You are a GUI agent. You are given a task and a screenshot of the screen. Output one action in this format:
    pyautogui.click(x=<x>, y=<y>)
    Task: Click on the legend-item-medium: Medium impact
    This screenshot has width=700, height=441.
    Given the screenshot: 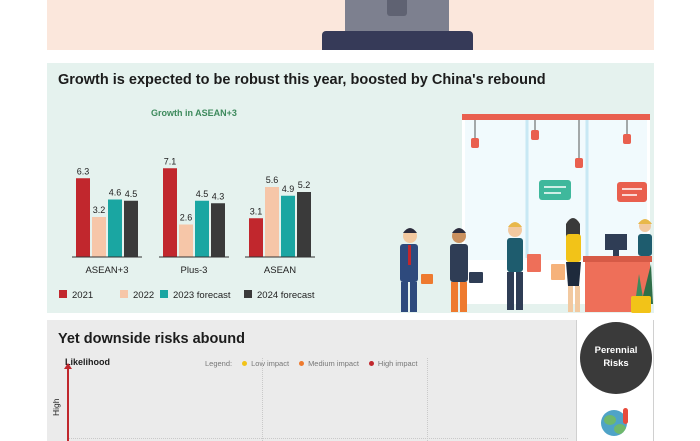 What is the action you would take?
    pyautogui.click(x=329, y=363)
    